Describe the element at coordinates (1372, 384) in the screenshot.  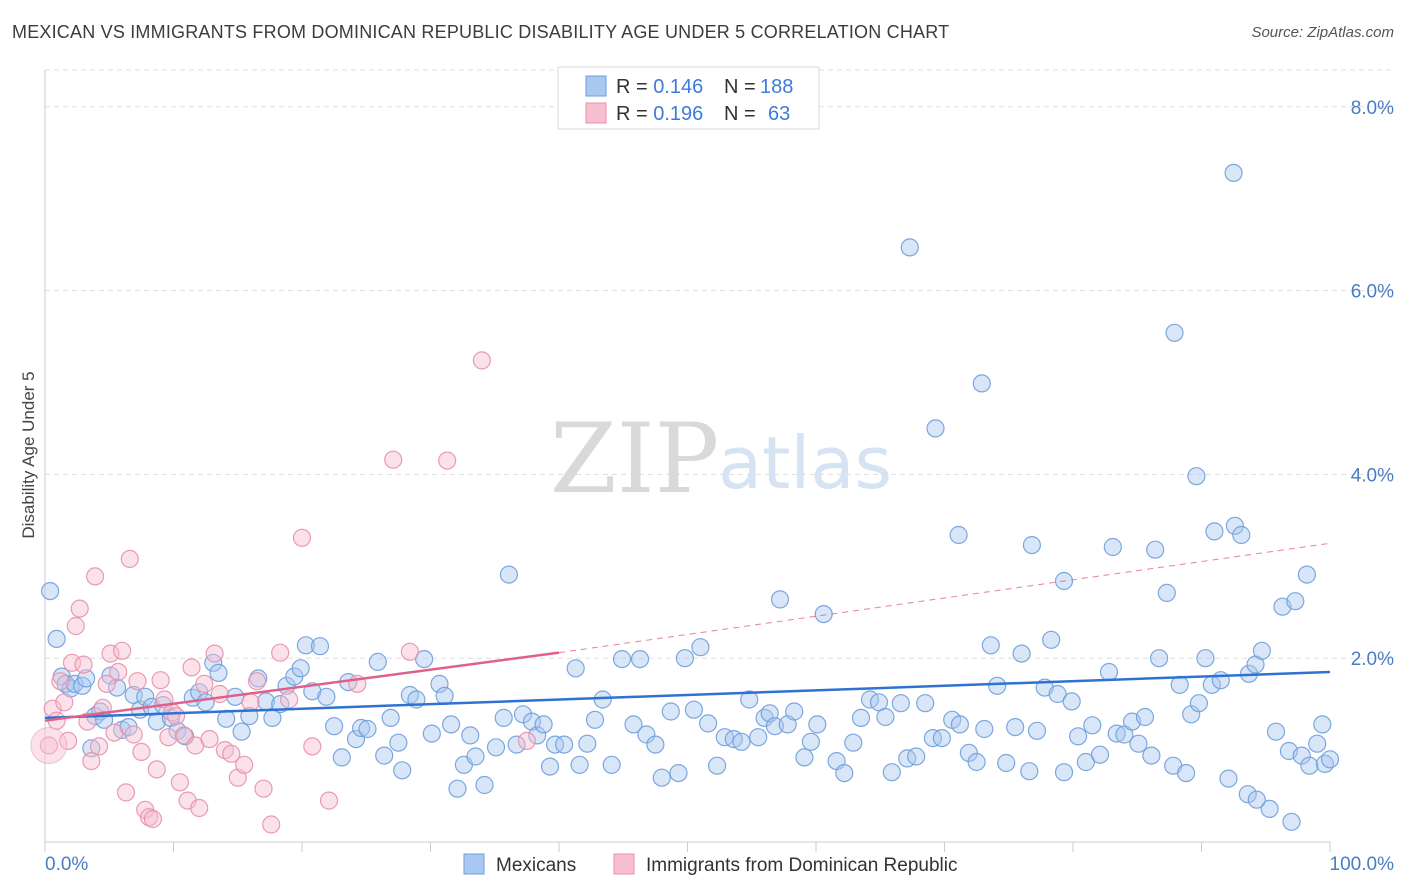
I see `y-axis-tick-labels: 2.0% 4.0% 6.0% 8.0%` at that location.